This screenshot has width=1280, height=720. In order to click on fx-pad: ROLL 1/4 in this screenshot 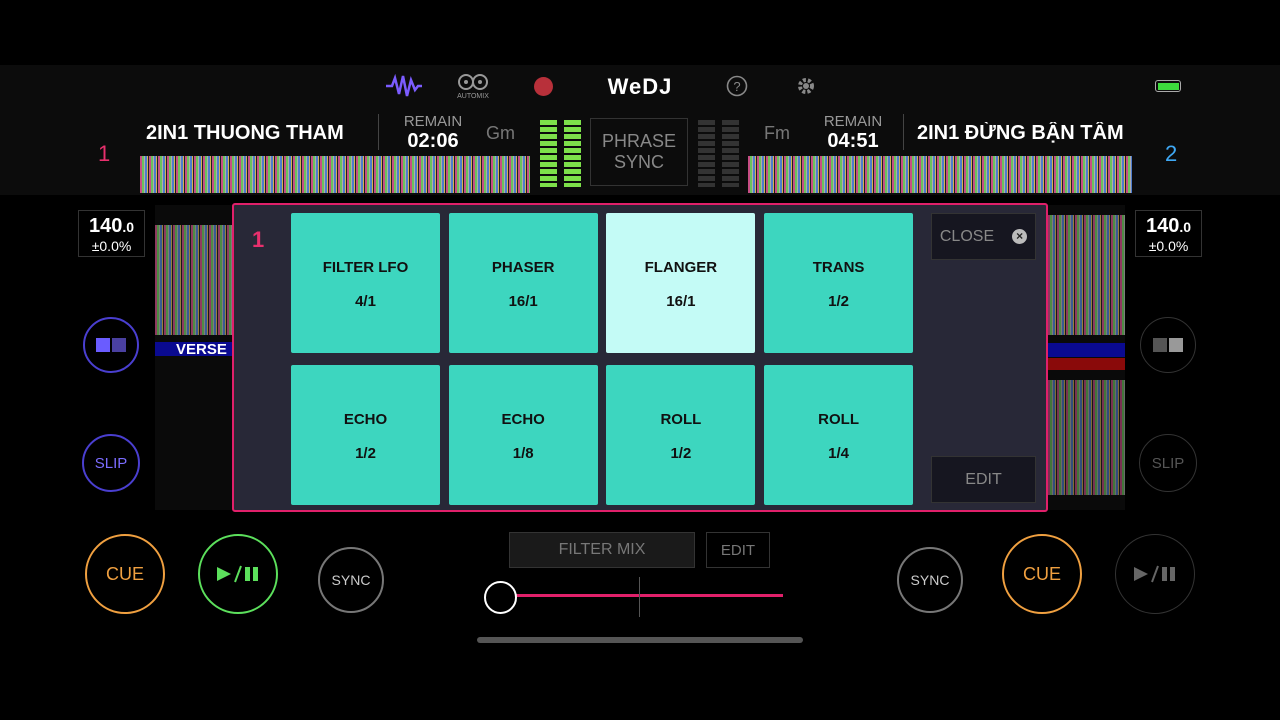, I will do `click(839, 435)`.